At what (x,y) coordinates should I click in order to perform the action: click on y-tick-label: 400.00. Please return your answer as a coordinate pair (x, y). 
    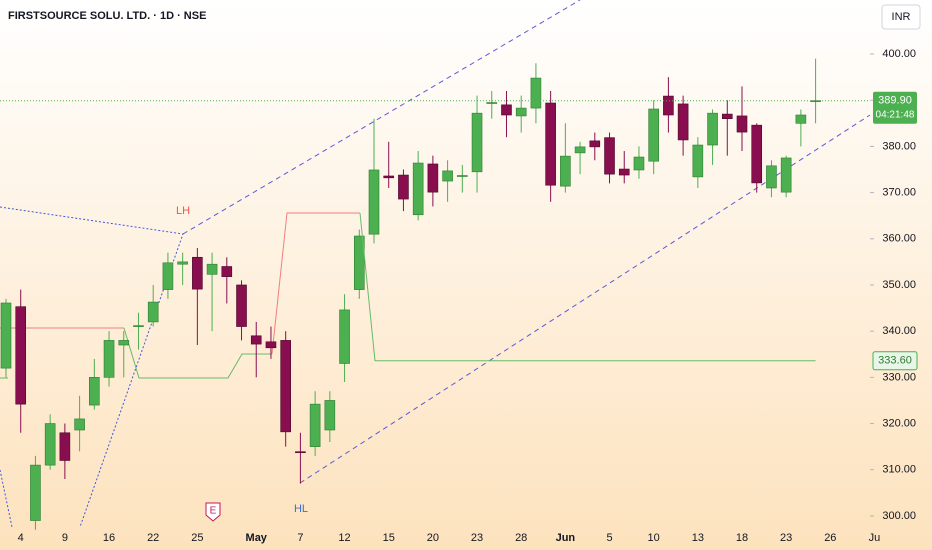
    Looking at the image, I should click on (899, 54).